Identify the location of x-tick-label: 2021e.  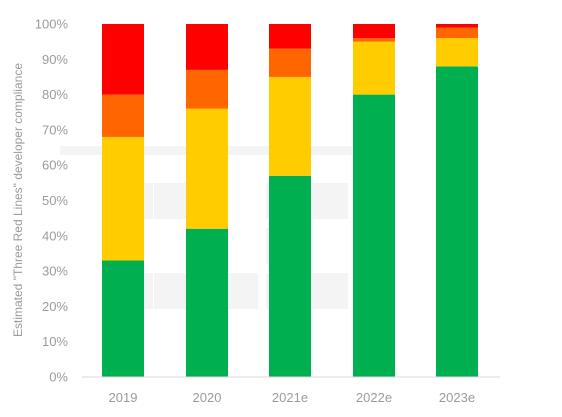
(290, 397).